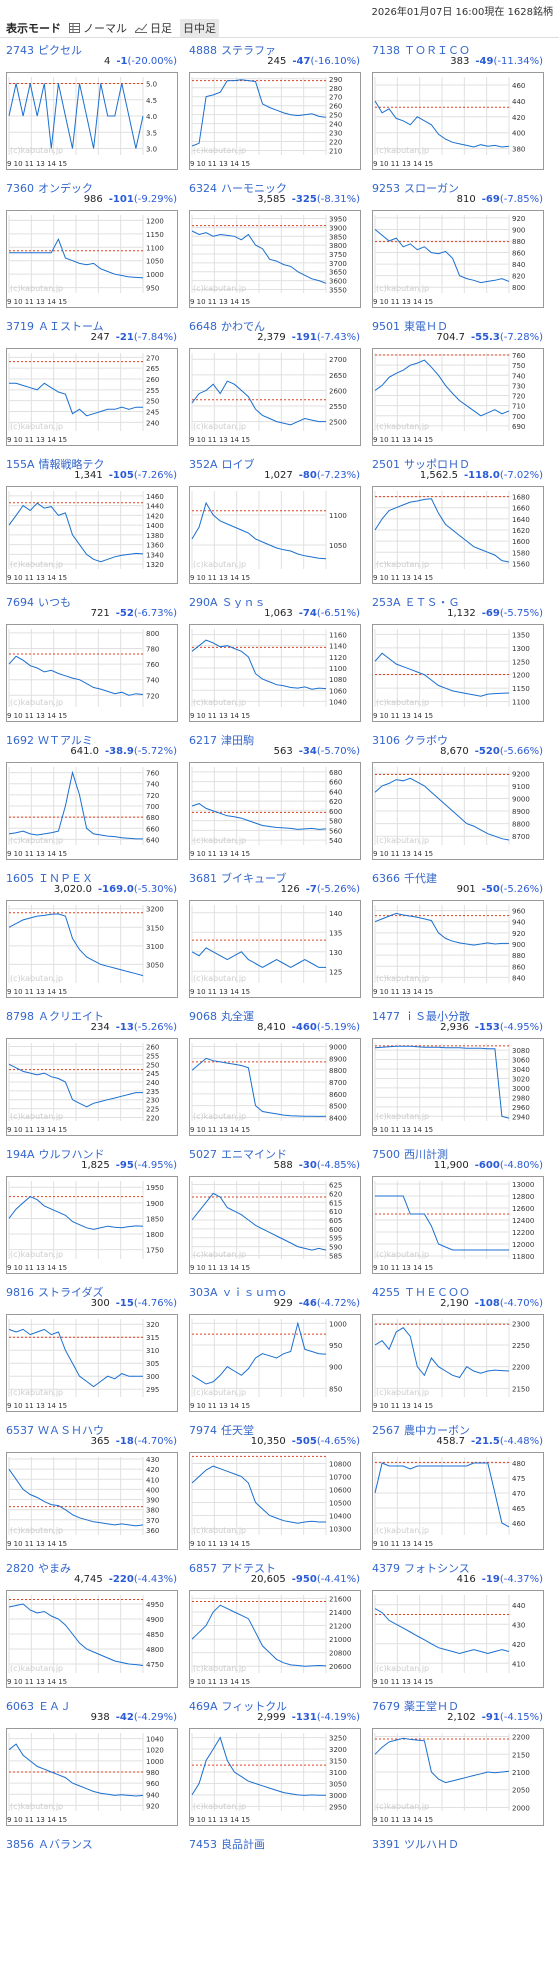 This screenshot has width=559, height=1972. What do you see at coordinates (199, 27) in the screenshot?
I see `mode-intraday: 日中足` at bounding box center [199, 27].